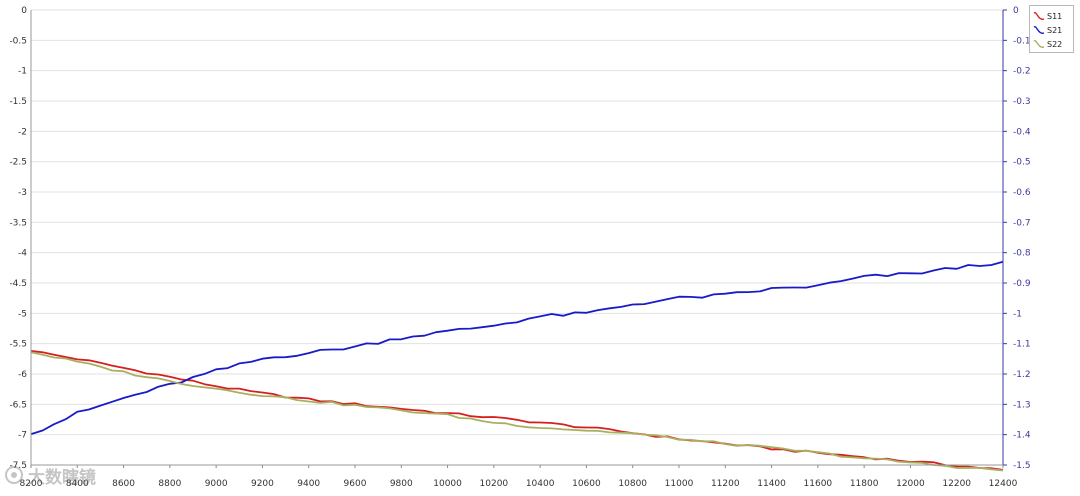 The width and height of the screenshot is (1080, 496). Describe the element at coordinates (22, 436) in the screenshot. I see `left-tick-label: -7` at that location.